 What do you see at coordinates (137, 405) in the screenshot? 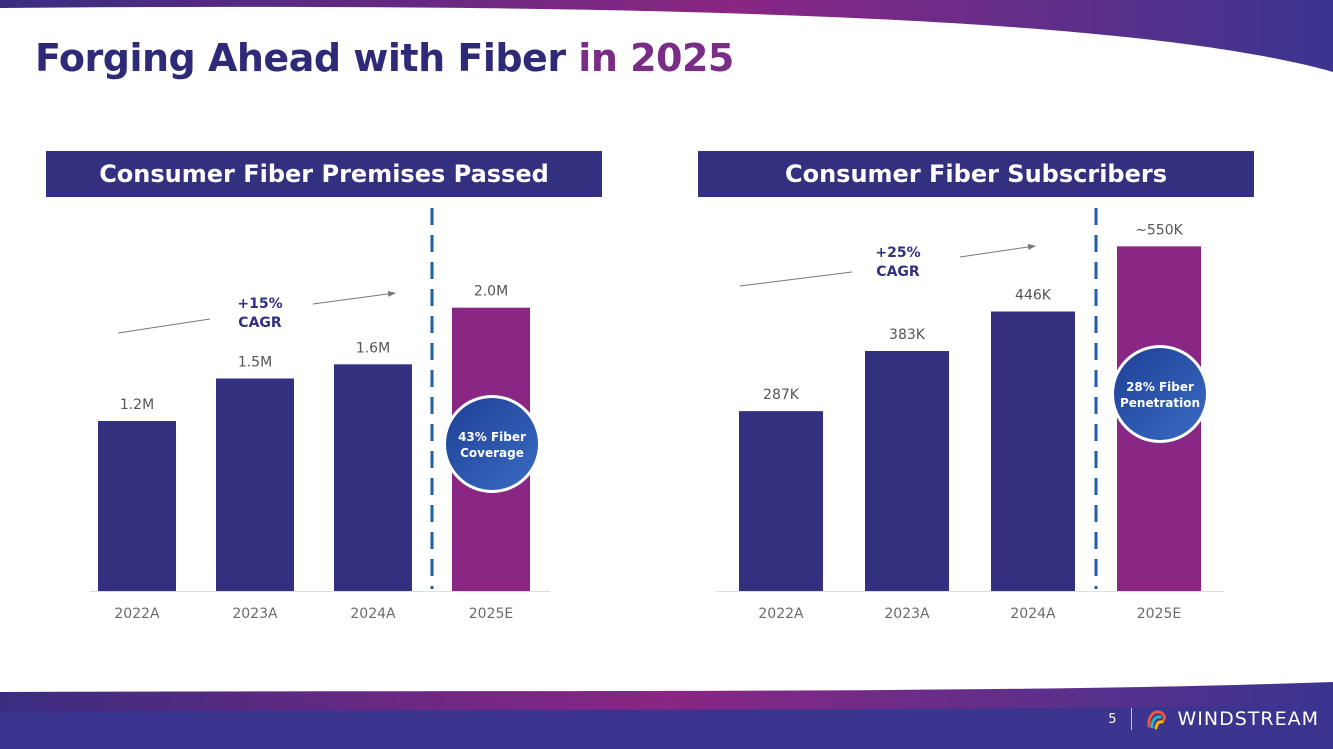
I see `data-label-2022A: 1.2M` at bounding box center [137, 405].